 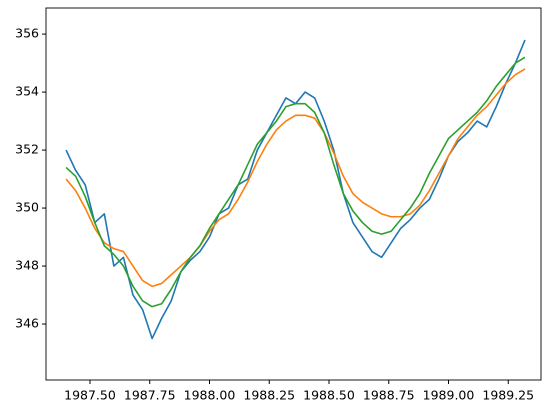 I want to click on x-tick-label: 1987.75, so click(x=150, y=395).